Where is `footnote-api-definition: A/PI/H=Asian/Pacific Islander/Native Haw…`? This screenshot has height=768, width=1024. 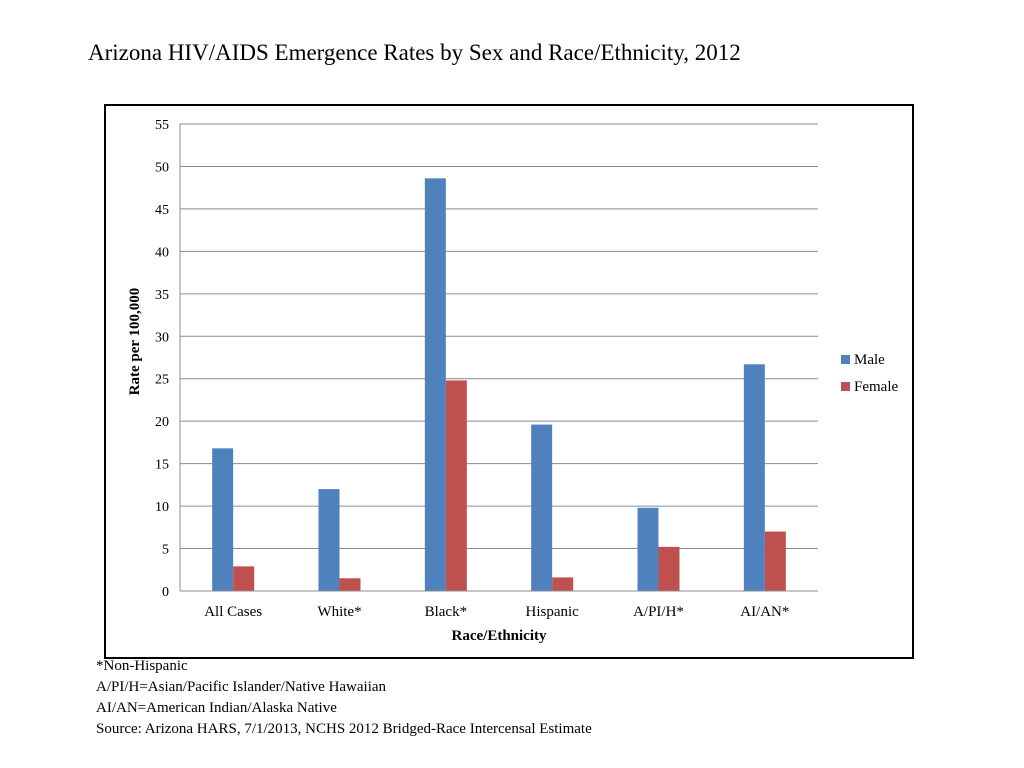
footnote-api-definition: A/PI/H=Asian/Pacific Islander/Native Haw… is located at coordinates (241, 687).